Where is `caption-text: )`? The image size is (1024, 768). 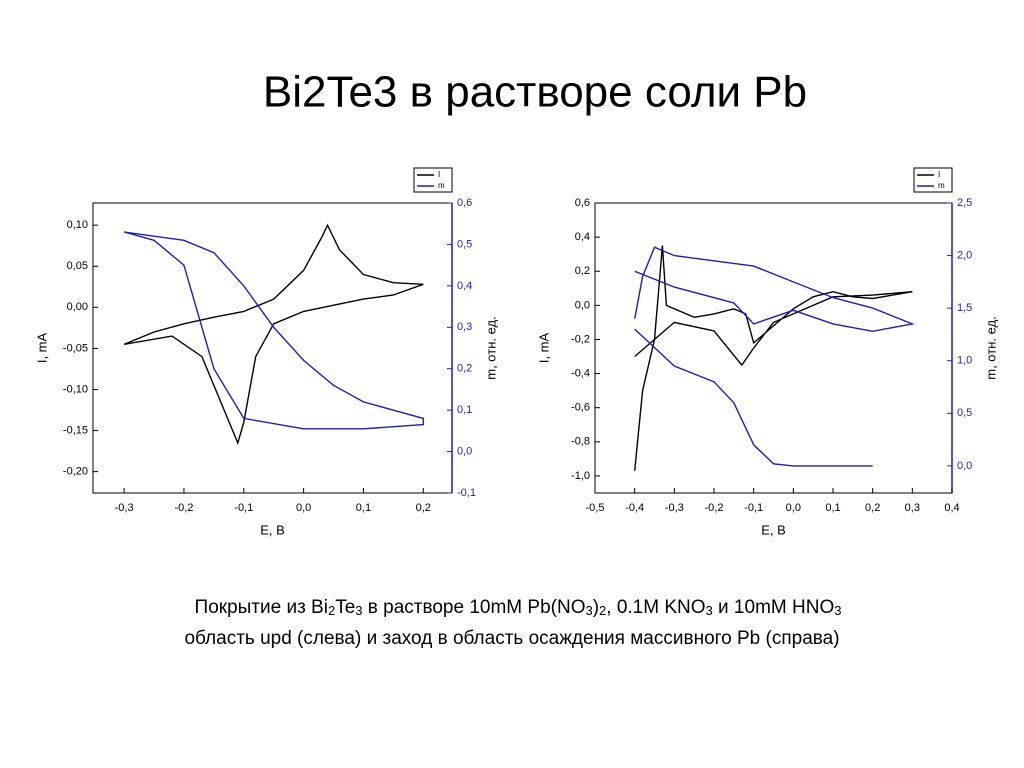
caption-text: ) is located at coordinates (596, 607).